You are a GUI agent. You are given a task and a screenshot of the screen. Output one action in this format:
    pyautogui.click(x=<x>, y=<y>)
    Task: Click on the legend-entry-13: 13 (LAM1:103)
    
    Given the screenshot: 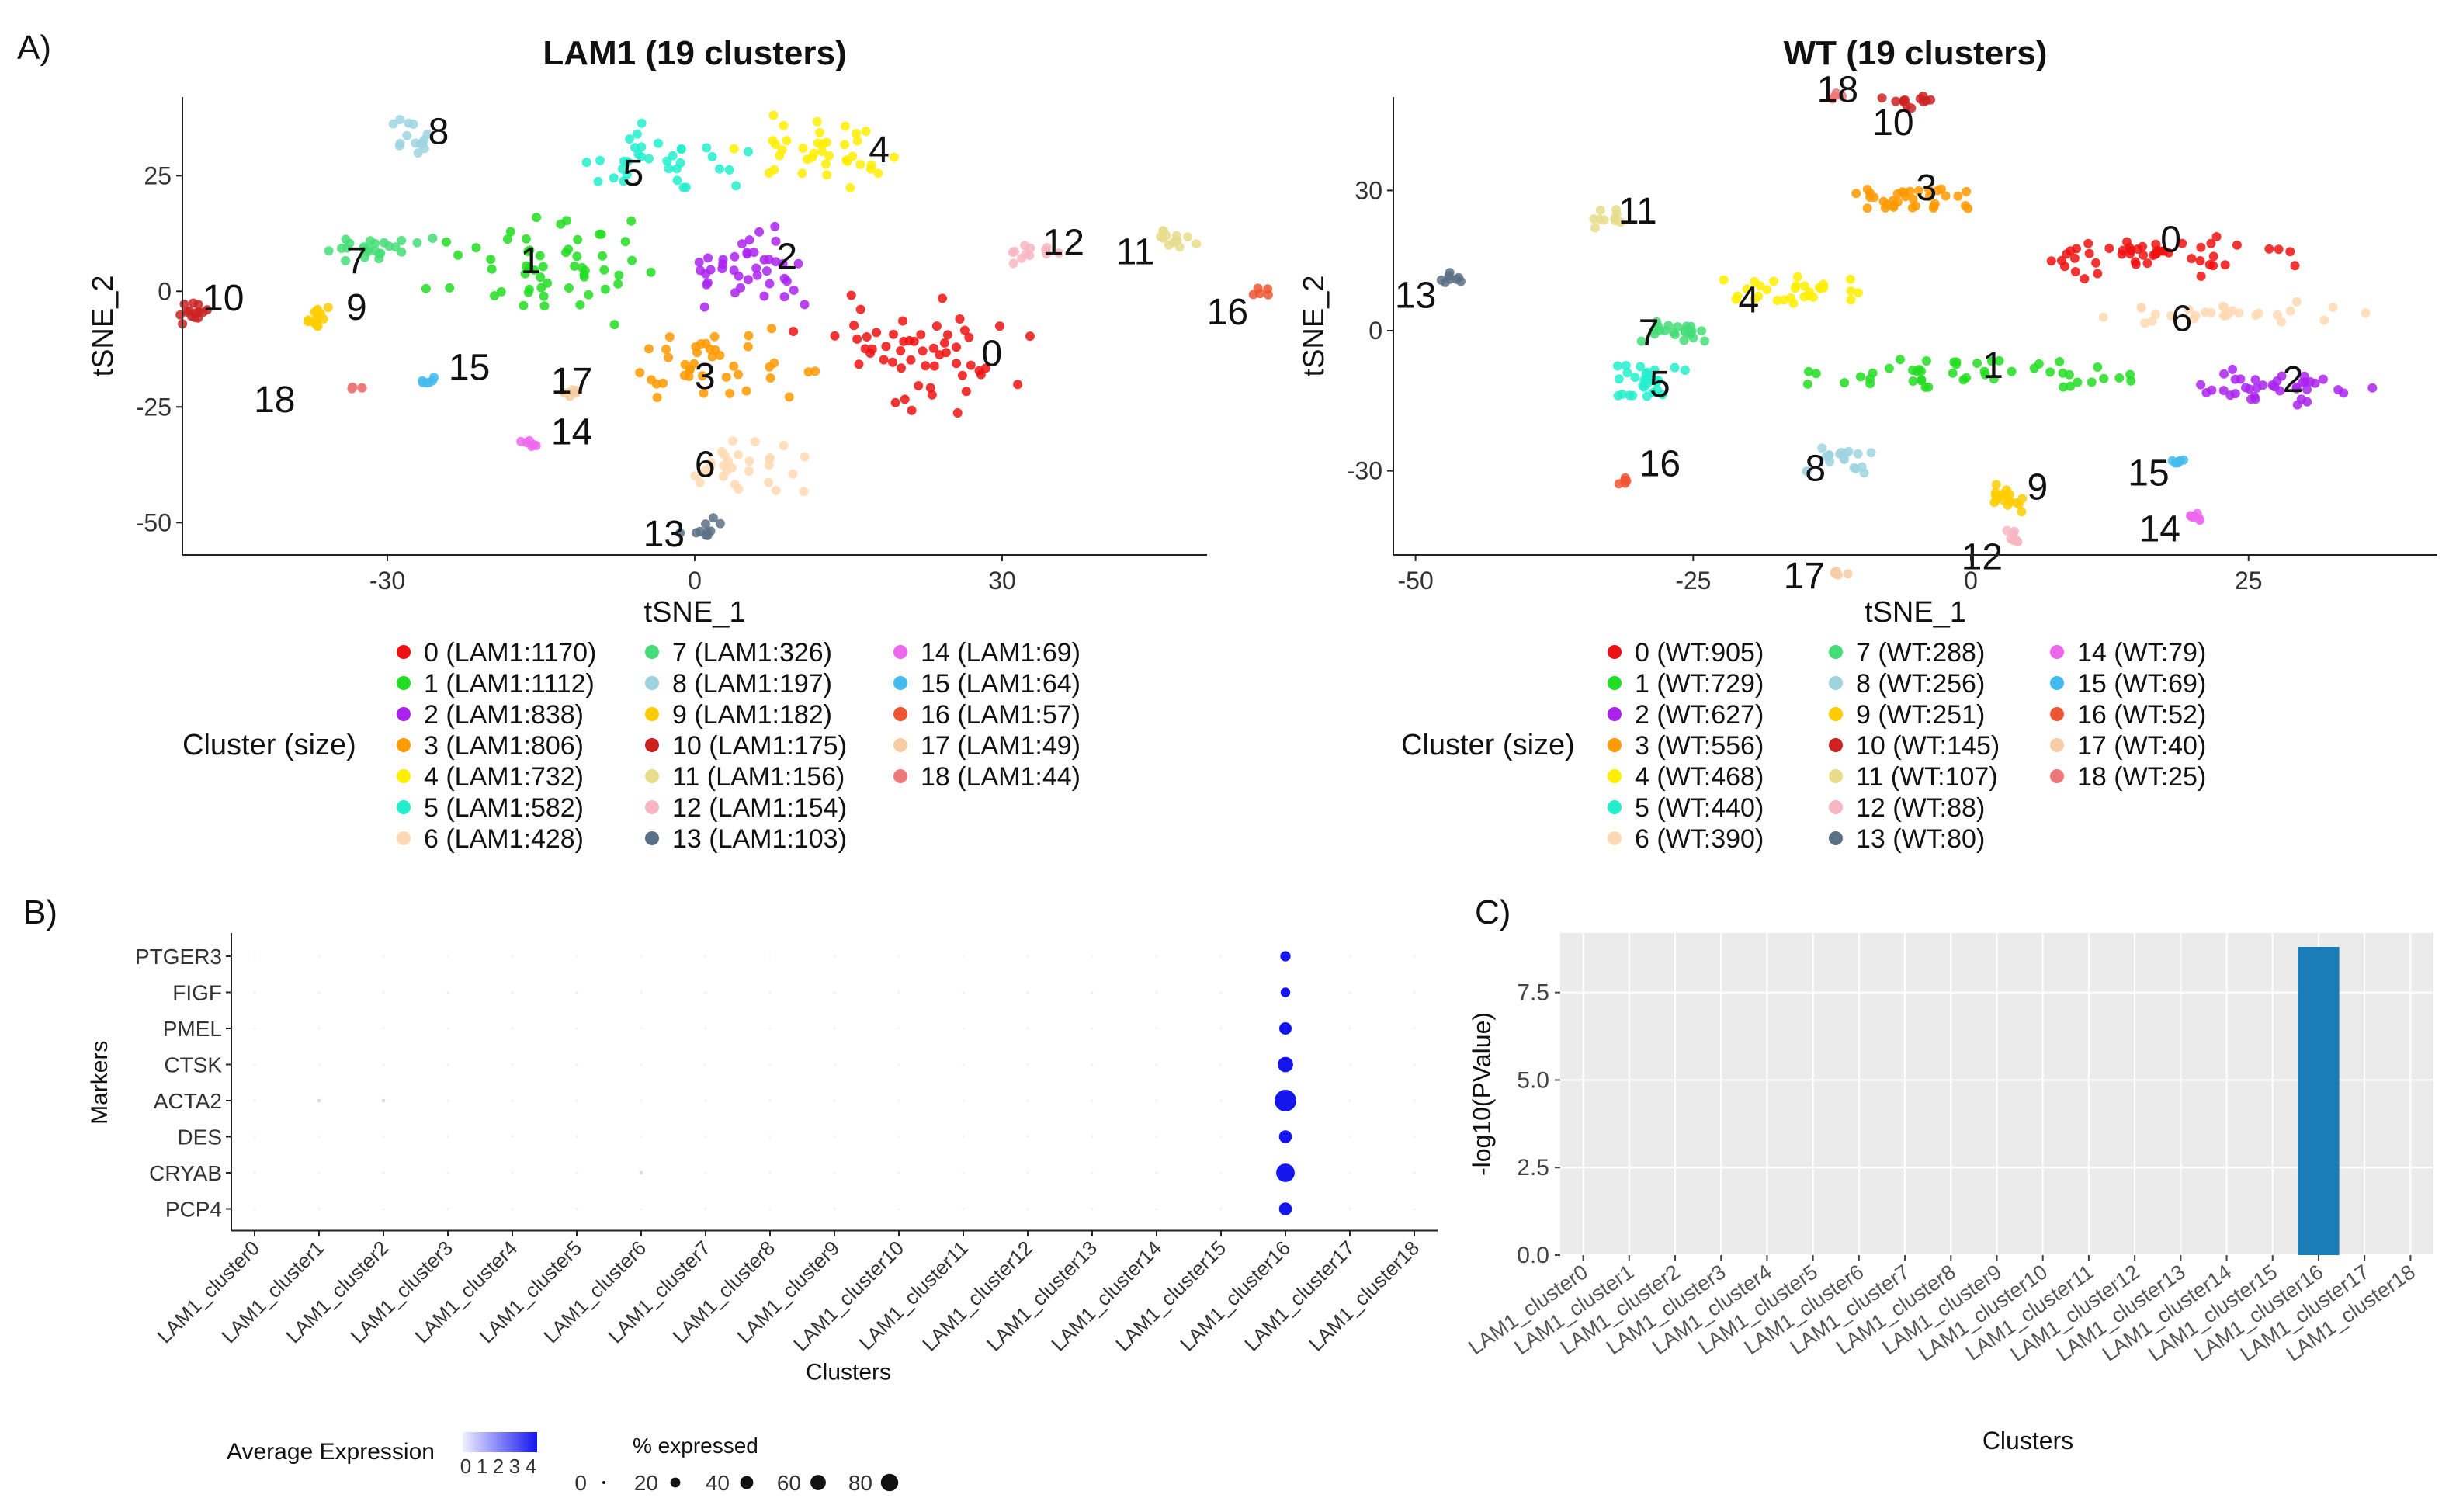 What is the action you would take?
    pyautogui.click(x=760, y=839)
    